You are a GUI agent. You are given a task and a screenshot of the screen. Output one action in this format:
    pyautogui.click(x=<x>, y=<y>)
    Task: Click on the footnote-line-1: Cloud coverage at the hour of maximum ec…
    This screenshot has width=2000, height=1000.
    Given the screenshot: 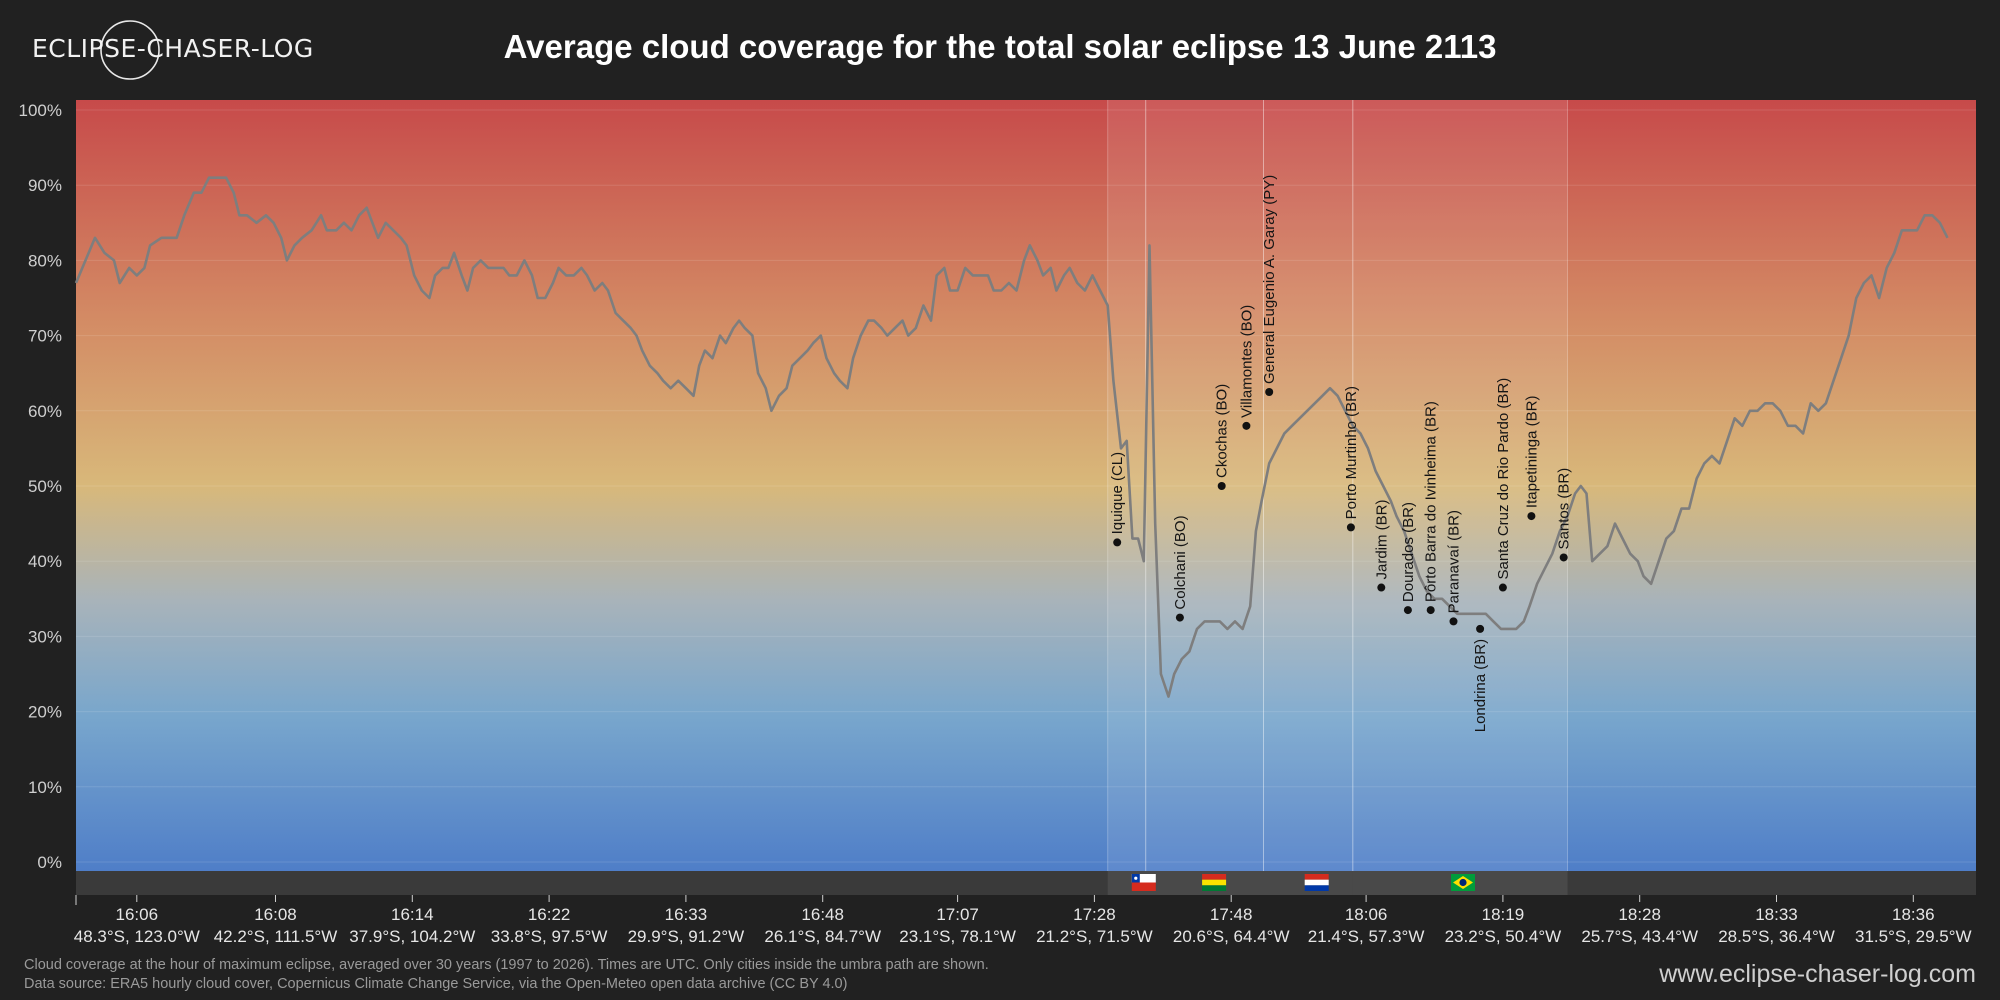 What is the action you would take?
    pyautogui.click(x=506, y=965)
    